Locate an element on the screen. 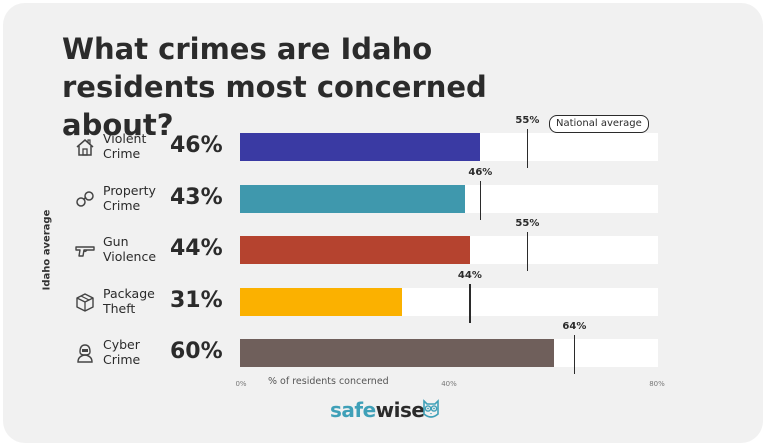 The height and width of the screenshot is (448, 768). category-label-line: Violent is located at coordinates (125, 138).